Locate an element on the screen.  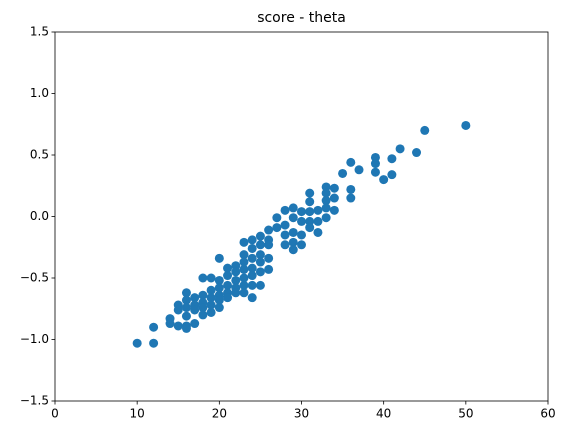
y-tick-label: −0.5 is located at coordinates (34, 278).